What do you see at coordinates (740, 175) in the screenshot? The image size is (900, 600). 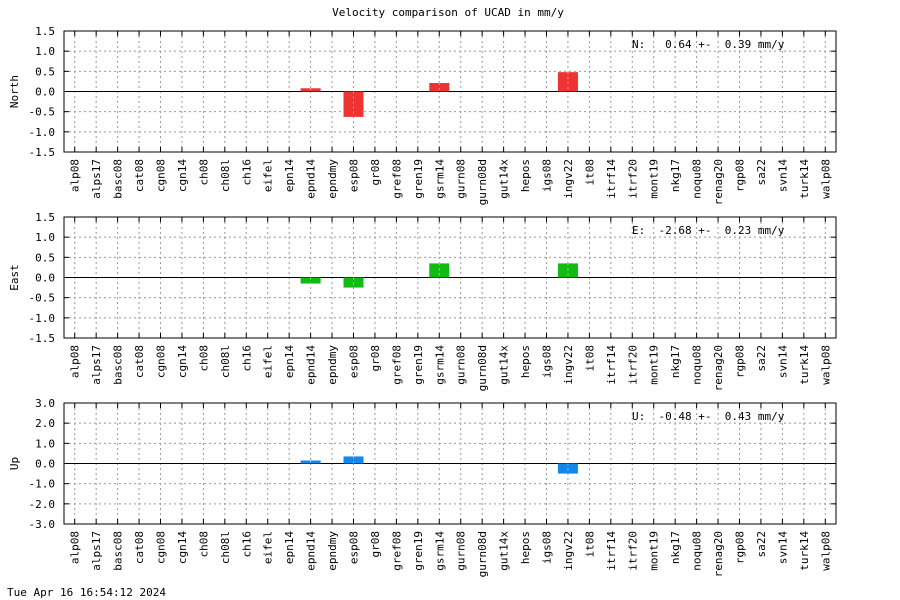 I see `panel-north-category-label: rgp08` at bounding box center [740, 175].